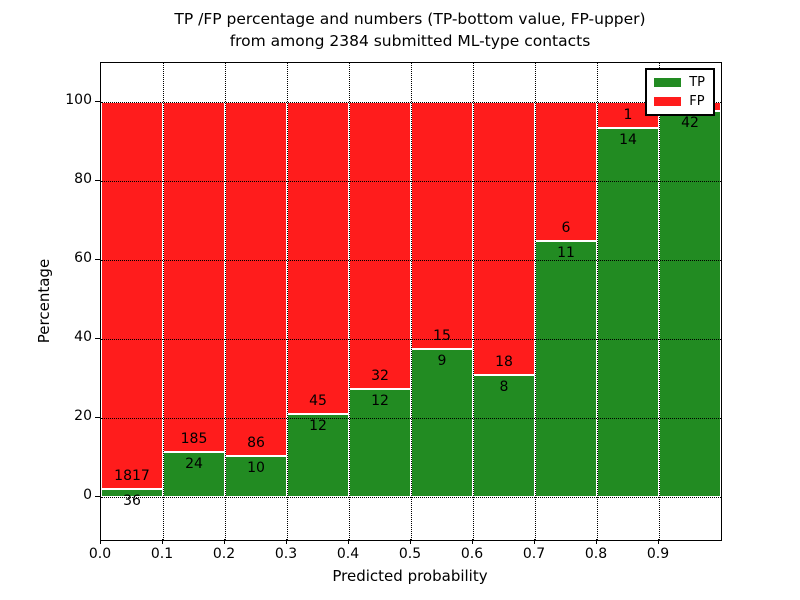 The height and width of the screenshot is (600, 800). Describe the element at coordinates (256, 467) in the screenshot. I see `tp-count-label: 10` at that location.